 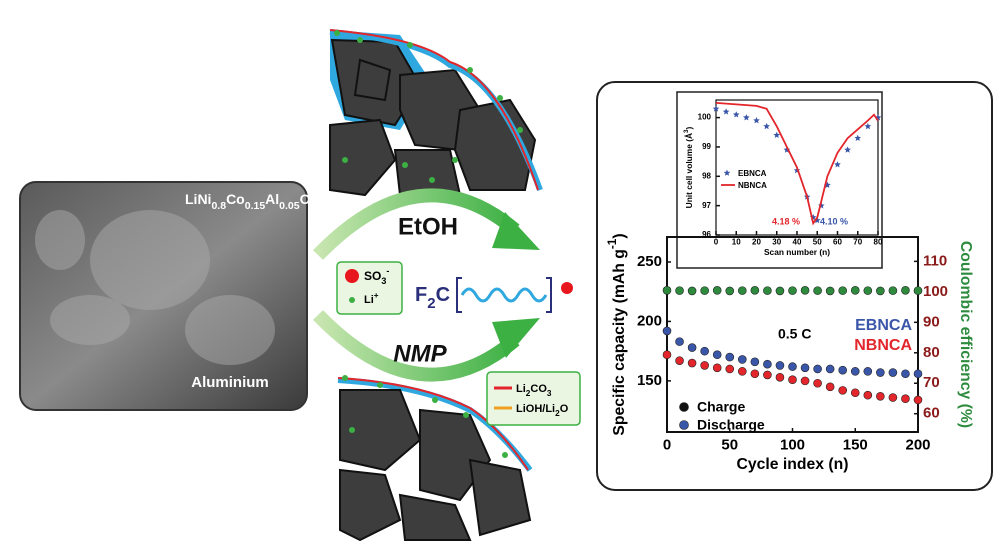 What do you see at coordinates (305, 199) in the screenshot?
I see `text-part: O` at bounding box center [305, 199].